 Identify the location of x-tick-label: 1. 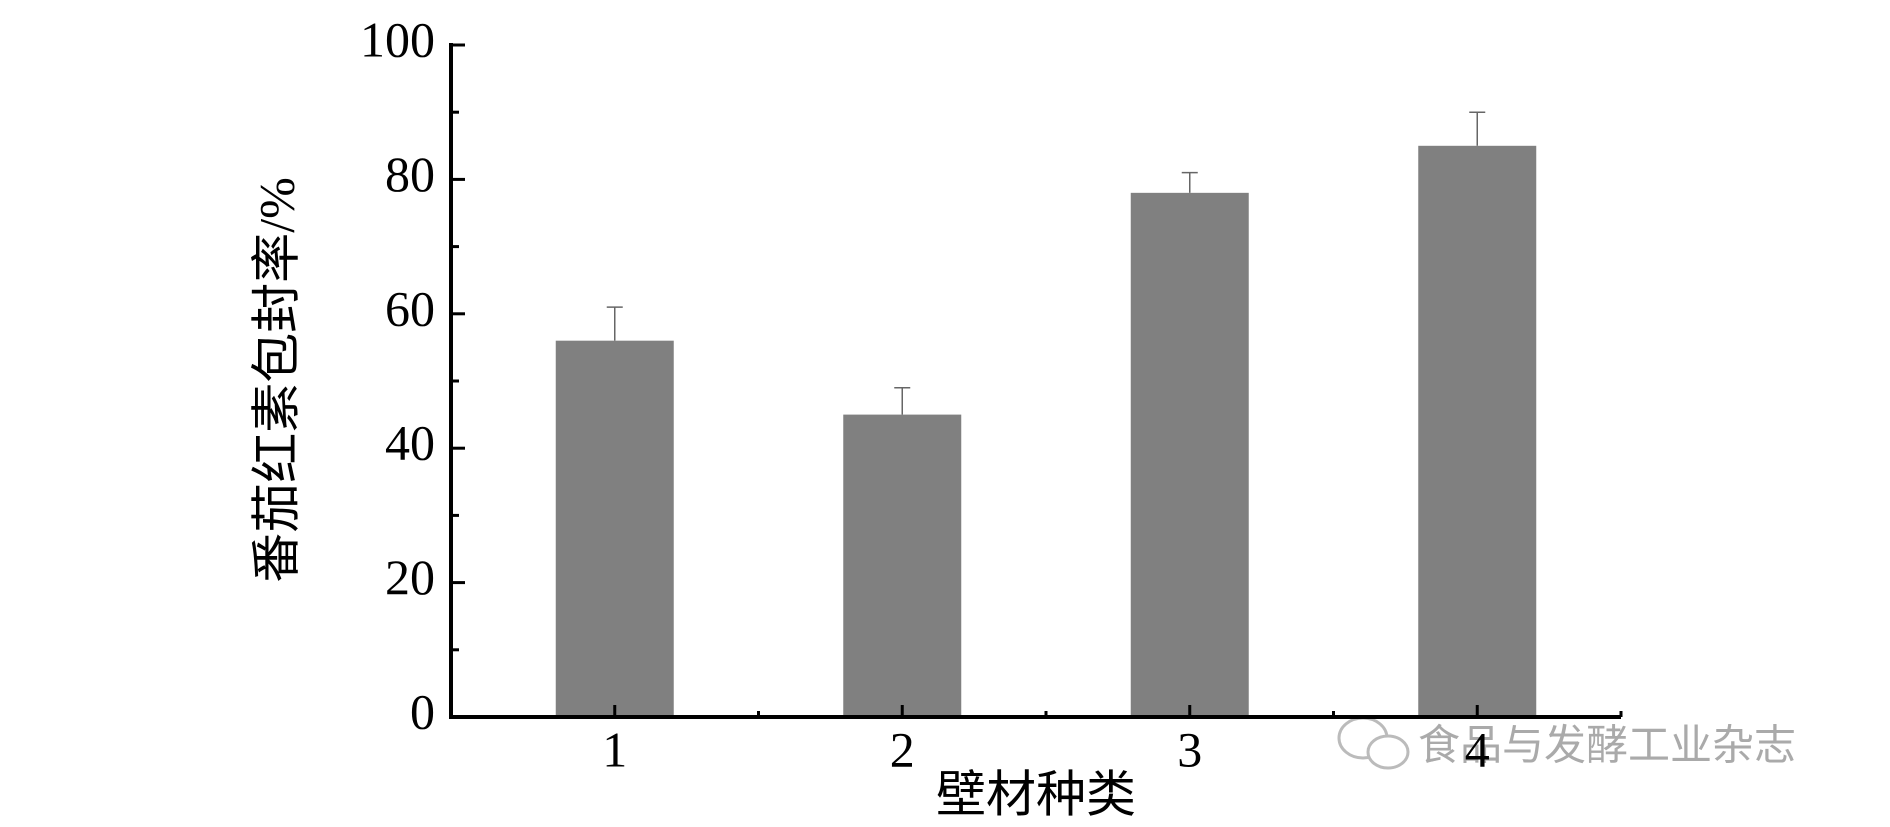
(614, 749).